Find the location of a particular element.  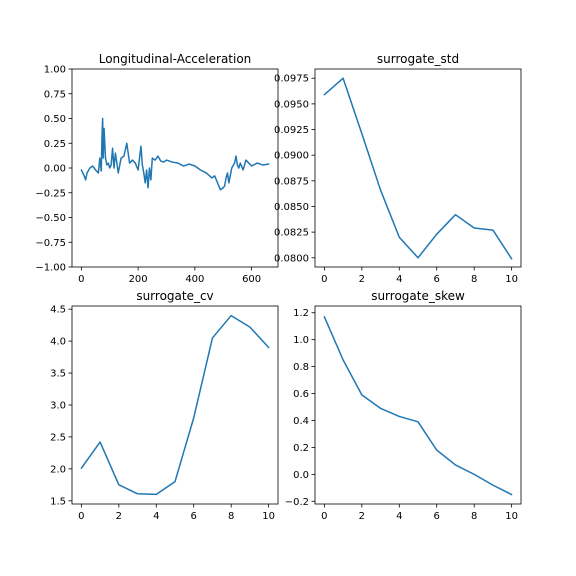

y-tick-label: 0.0900 is located at coordinates (291, 156).